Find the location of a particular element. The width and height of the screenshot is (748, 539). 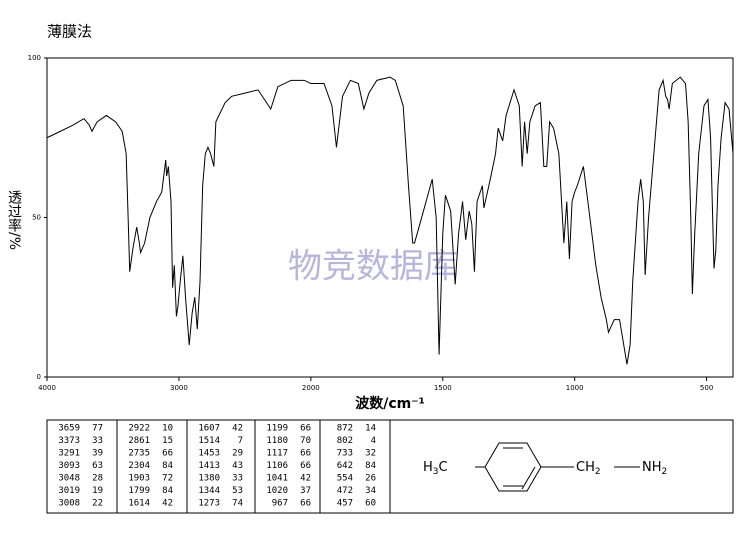

peak-wavenumber: 554 is located at coordinates (345, 479).